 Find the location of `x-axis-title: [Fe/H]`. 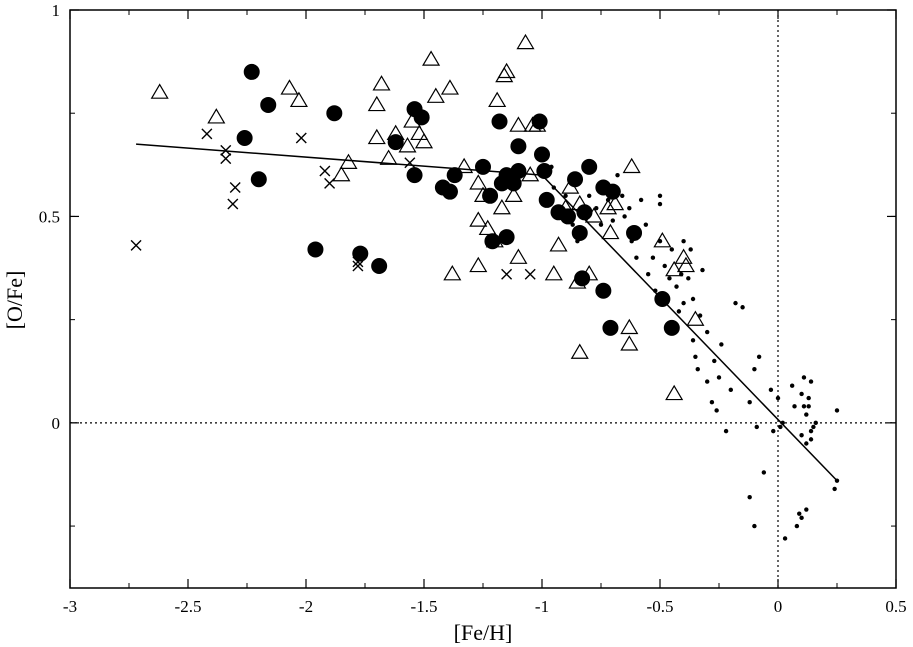

x-axis-title: [Fe/H] is located at coordinates (483, 632).